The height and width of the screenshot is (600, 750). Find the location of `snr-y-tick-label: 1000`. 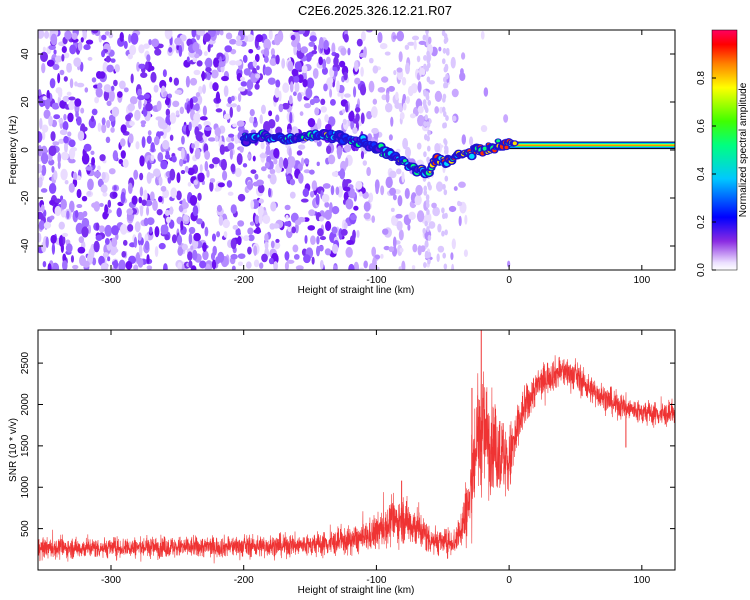

snr-y-tick-label: 1000 is located at coordinates (25, 487).